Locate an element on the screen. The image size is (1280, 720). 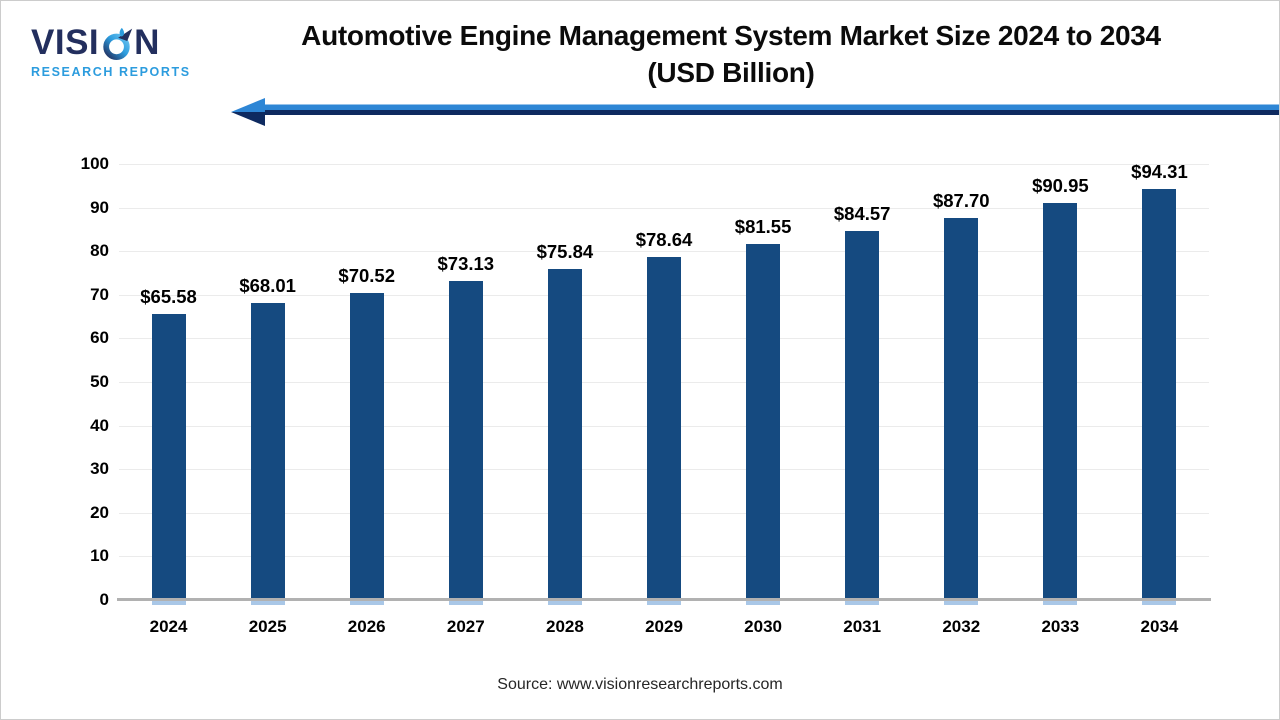
vision-research-reports-logo: VISI N RESEARCH REPORTS is located at coordinates (116, 52).